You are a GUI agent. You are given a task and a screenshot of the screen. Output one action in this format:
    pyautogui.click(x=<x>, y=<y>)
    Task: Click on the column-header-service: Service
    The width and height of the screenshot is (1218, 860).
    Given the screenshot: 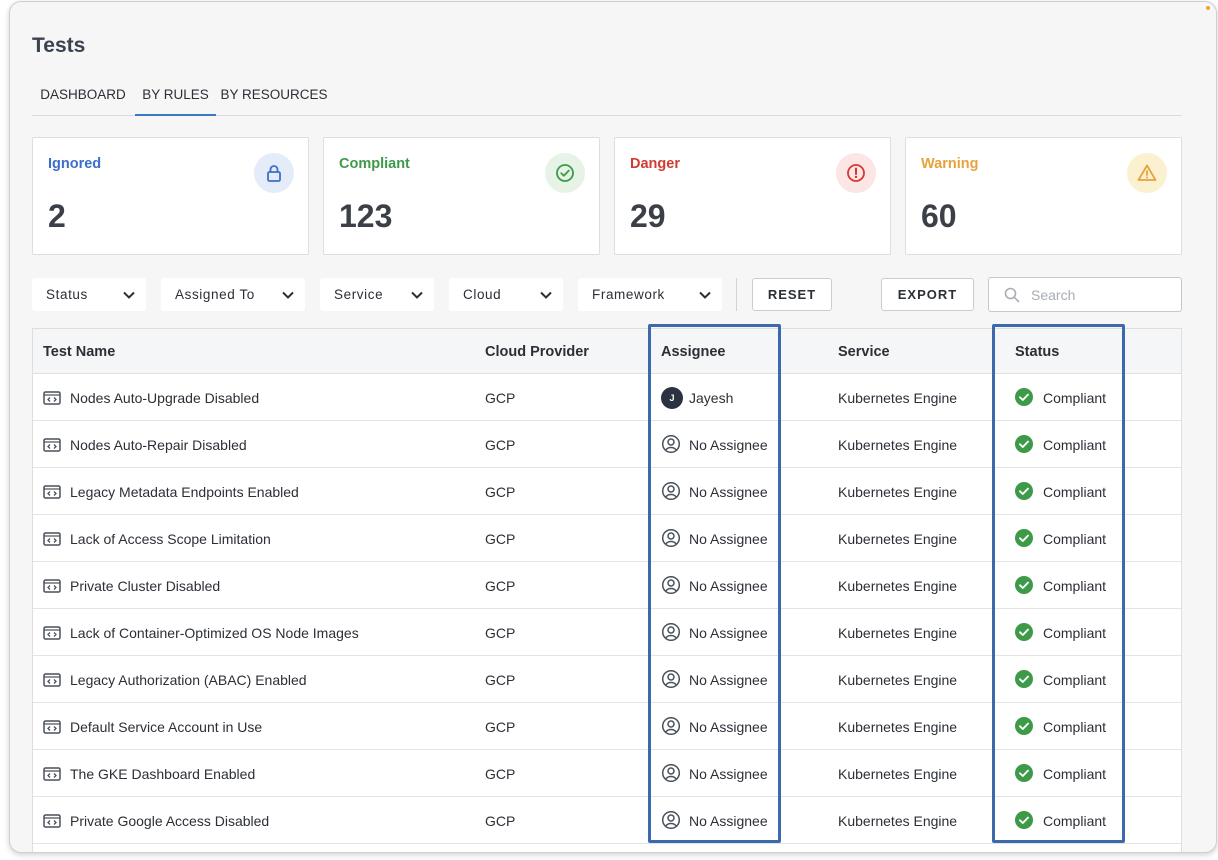 What is the action you would take?
    pyautogui.click(x=864, y=352)
    